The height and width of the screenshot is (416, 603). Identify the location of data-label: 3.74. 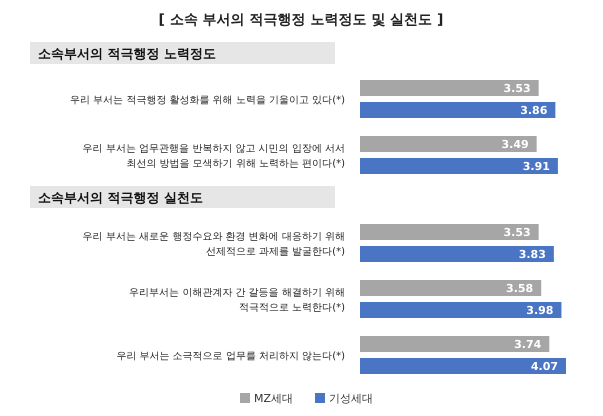
(528, 344).